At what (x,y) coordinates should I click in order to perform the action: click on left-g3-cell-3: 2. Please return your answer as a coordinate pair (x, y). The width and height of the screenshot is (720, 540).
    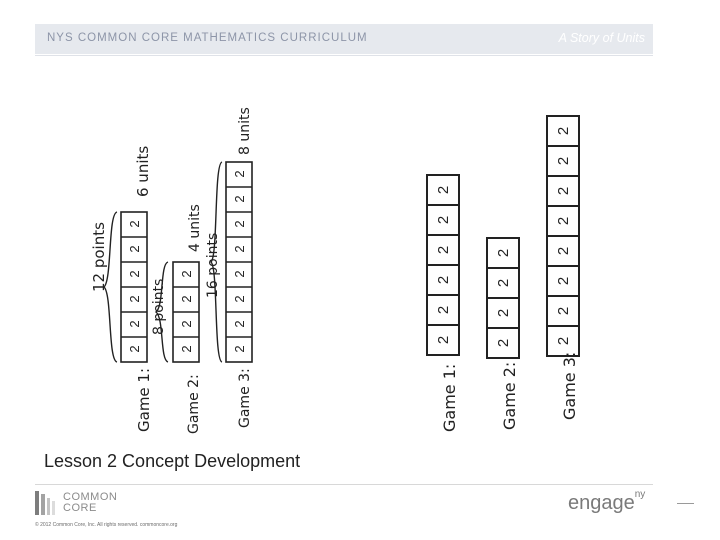
    Looking at the image, I should click on (239, 298).